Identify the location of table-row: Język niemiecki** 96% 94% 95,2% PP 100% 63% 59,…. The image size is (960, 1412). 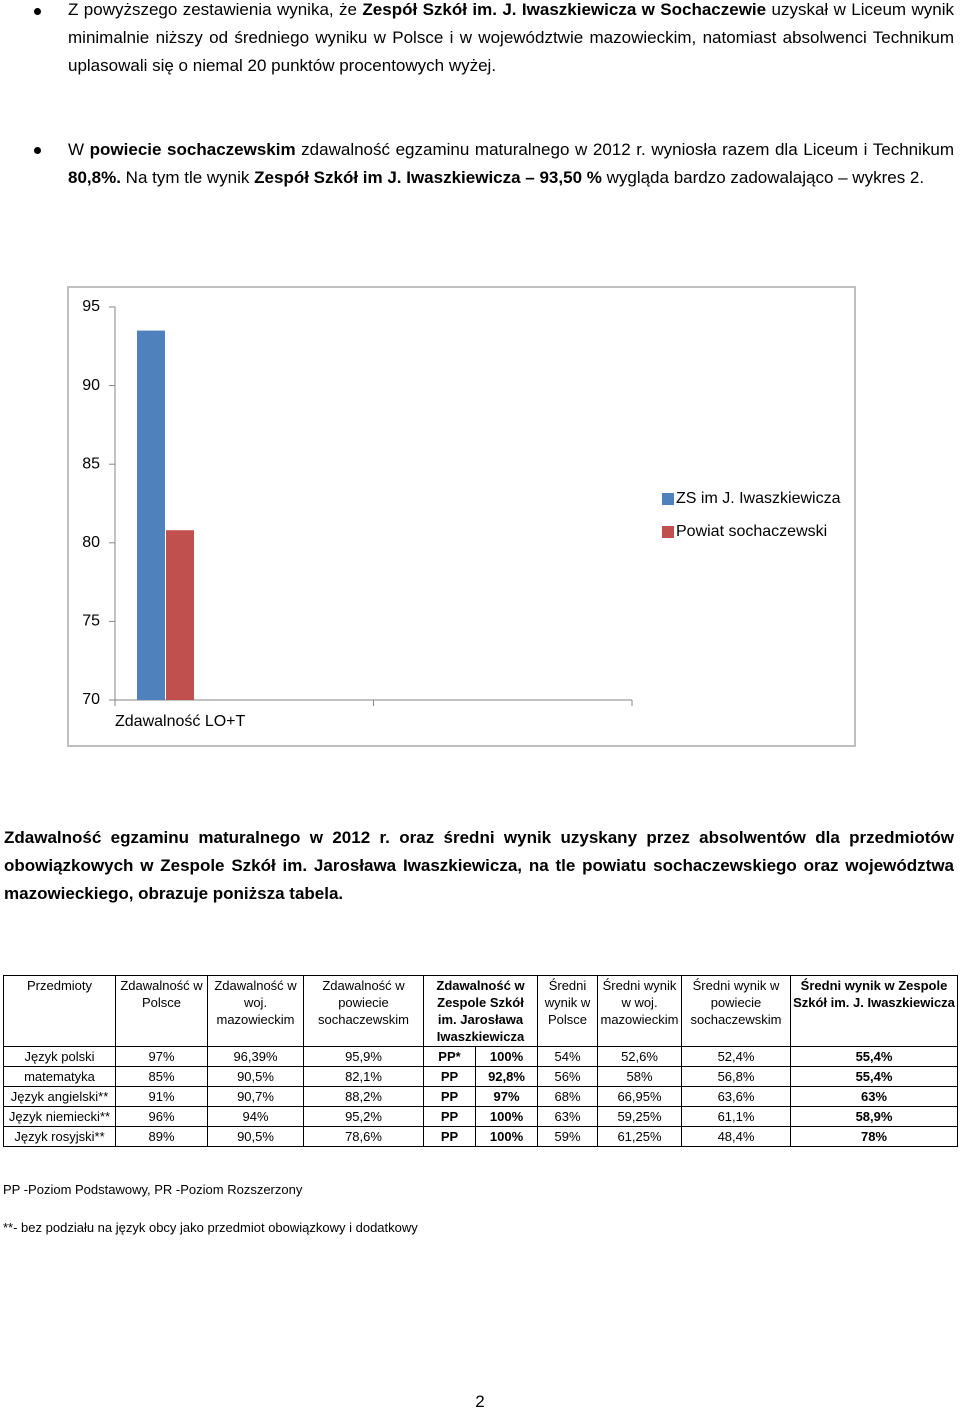
(480, 1116).